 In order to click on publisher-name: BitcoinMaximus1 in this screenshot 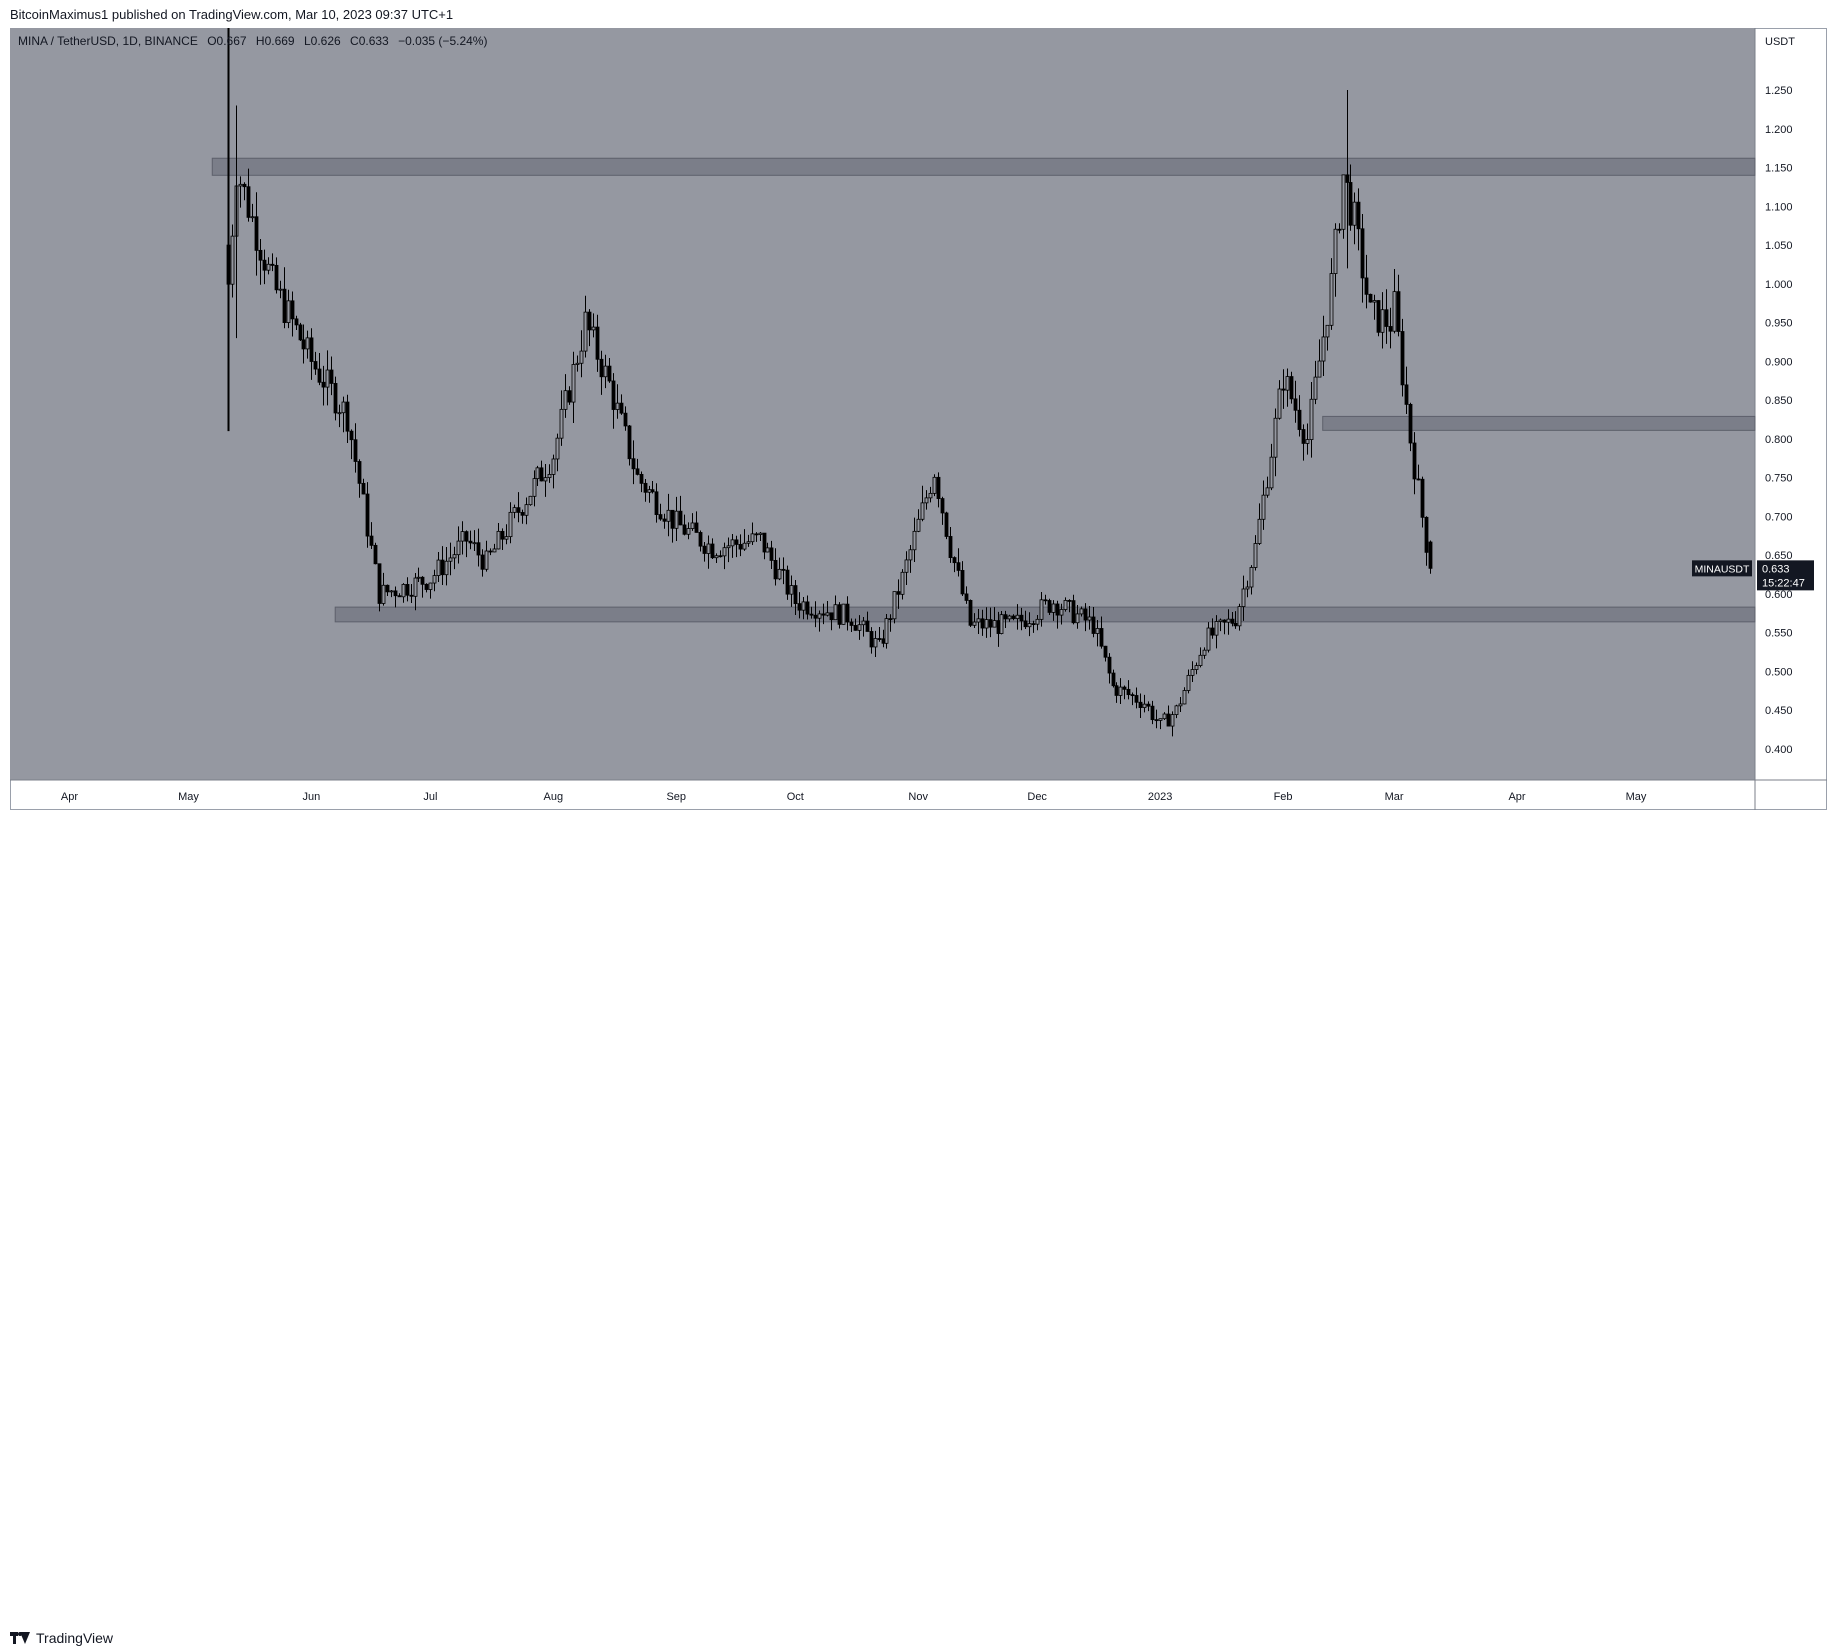, I will do `click(59, 14)`.